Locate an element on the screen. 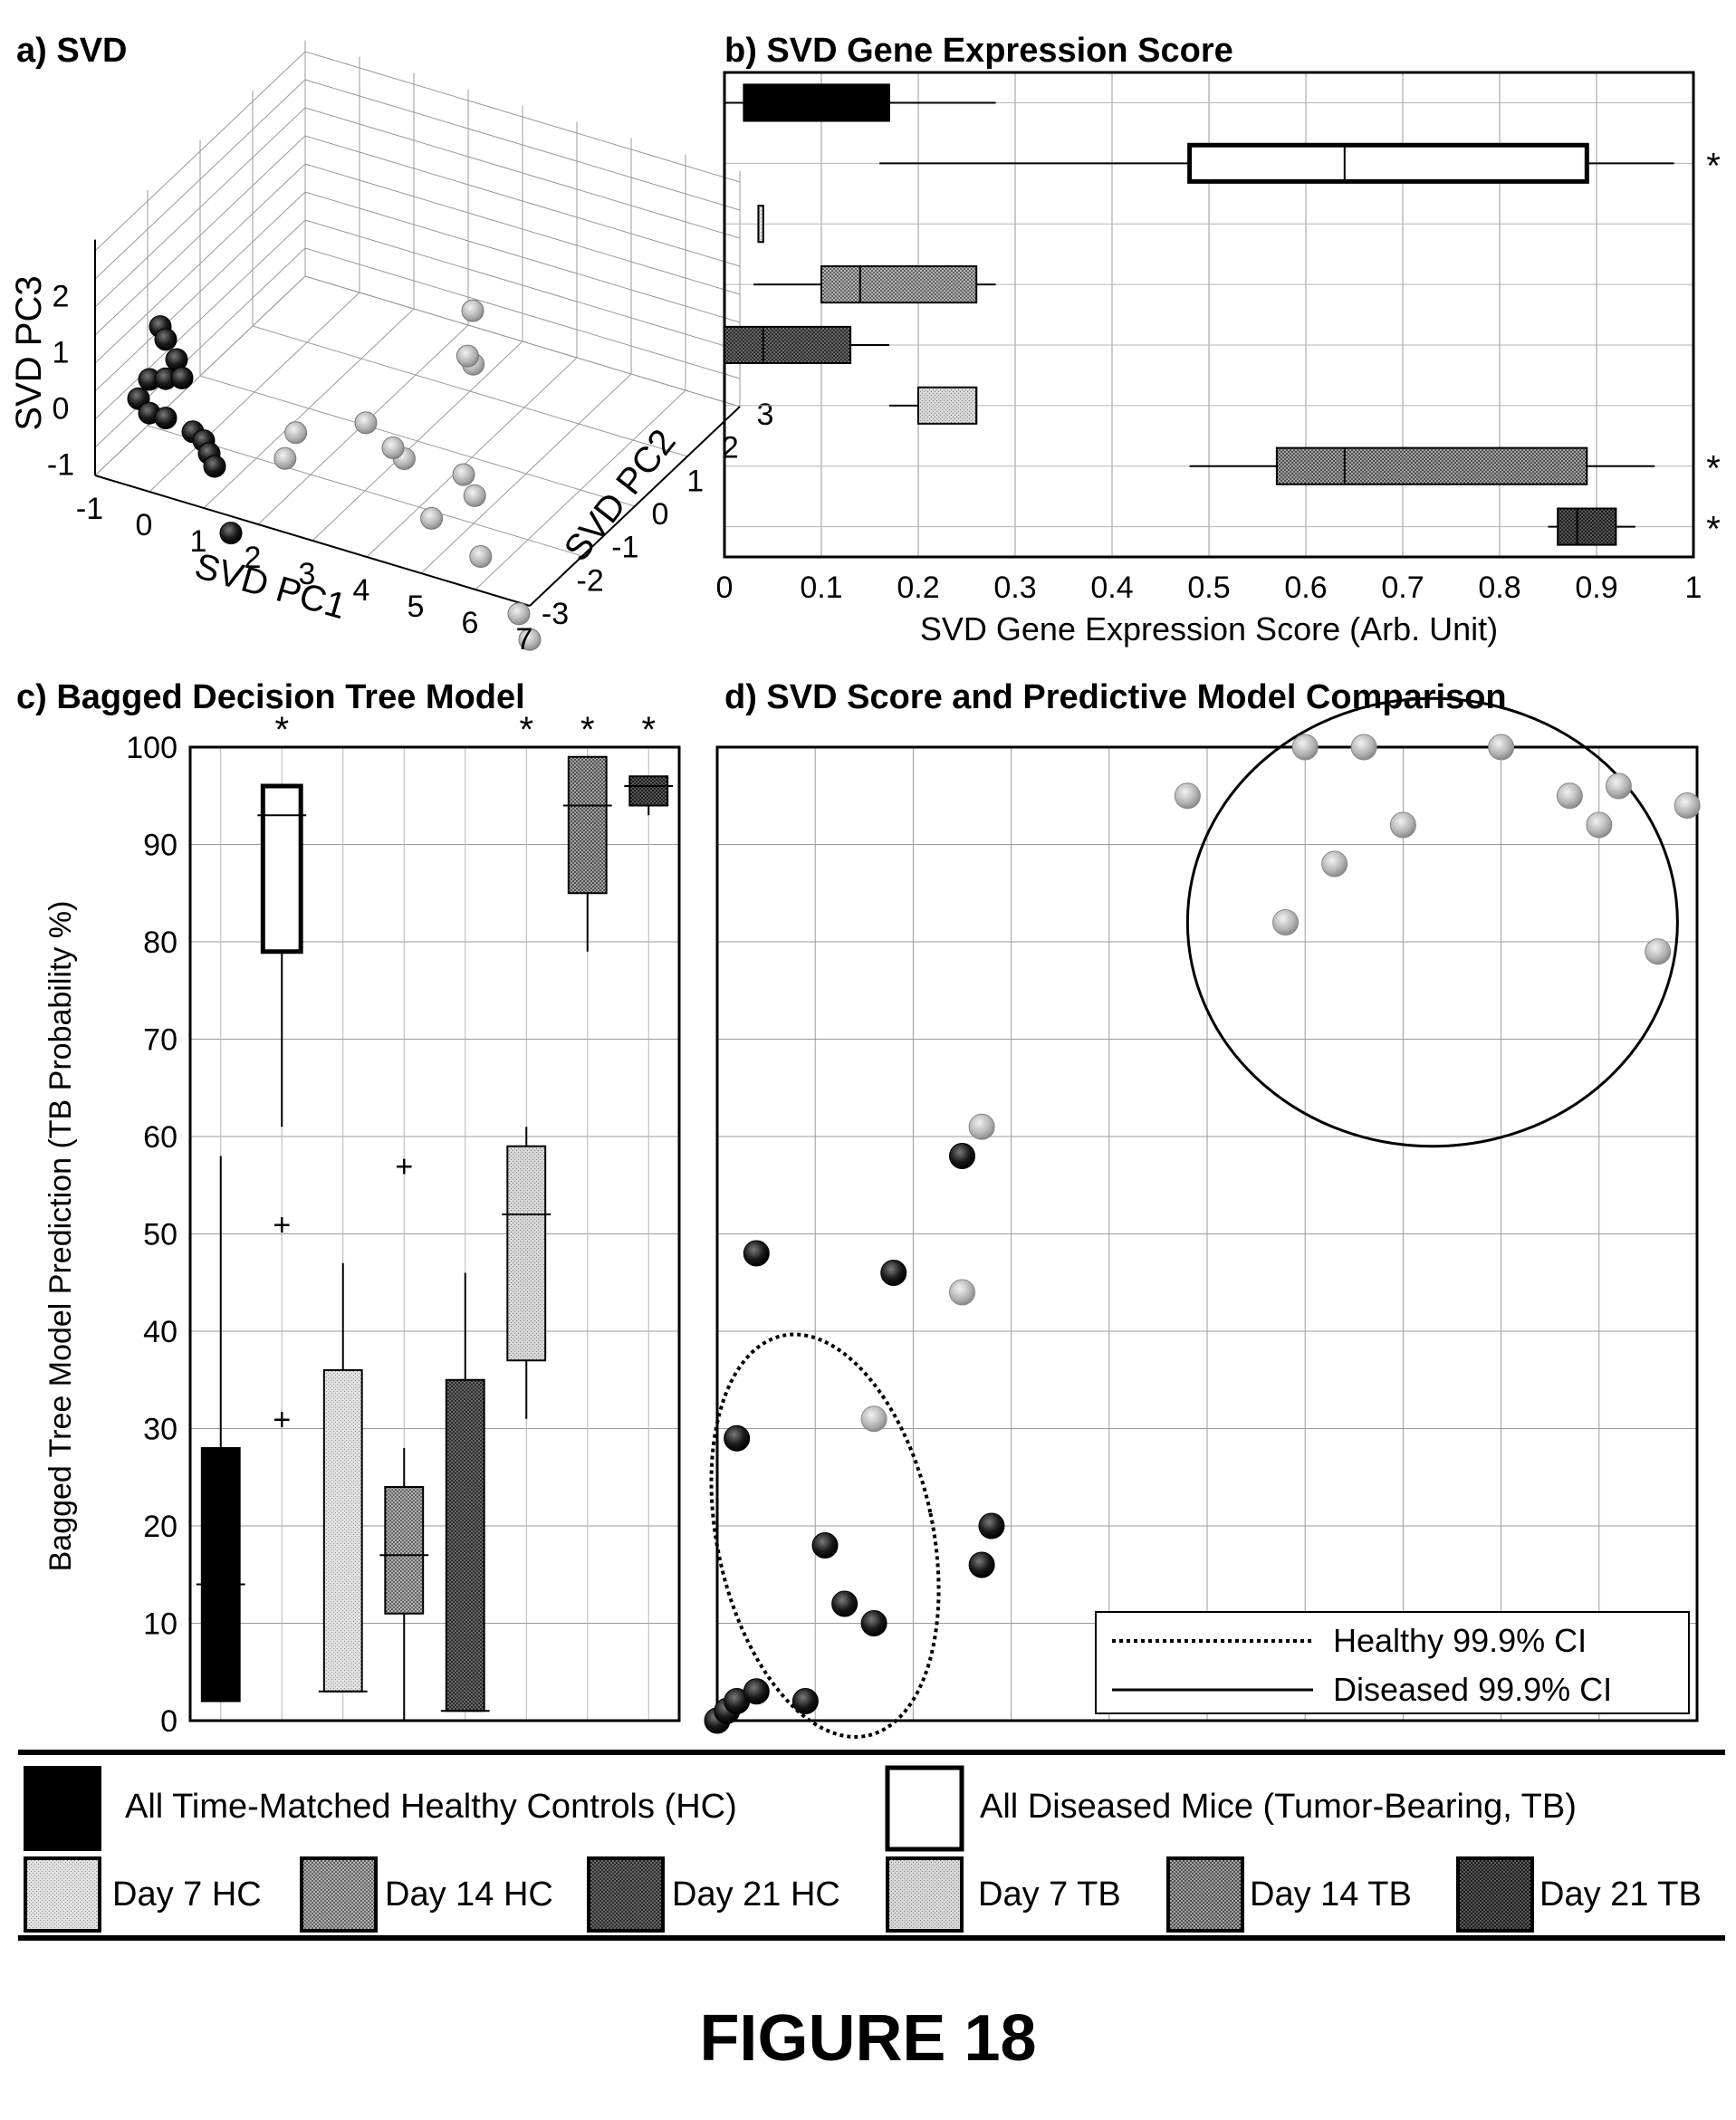 The height and width of the screenshot is (2120, 1736). tick-label: 20 is located at coordinates (160, 1527).